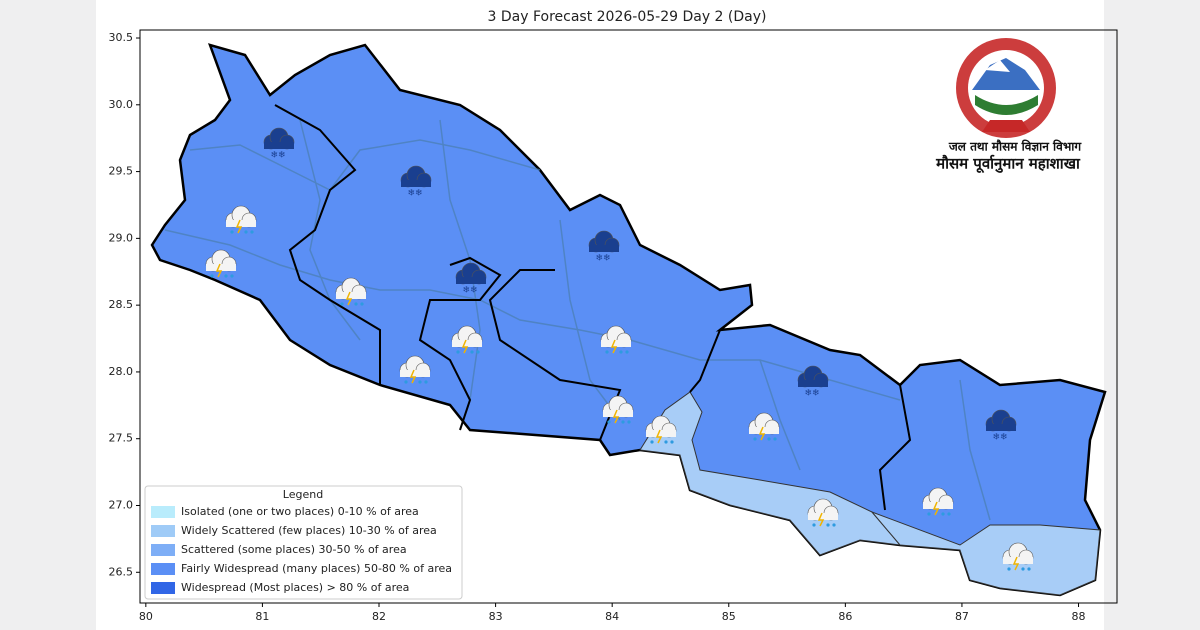 Image resolution: width=1200 pixels, height=630 pixels. What do you see at coordinates (627, 17) in the screenshot?
I see `chart-title: 3 Day Forecast 2026-05-29 Day 2 (Day)` at bounding box center [627, 17].